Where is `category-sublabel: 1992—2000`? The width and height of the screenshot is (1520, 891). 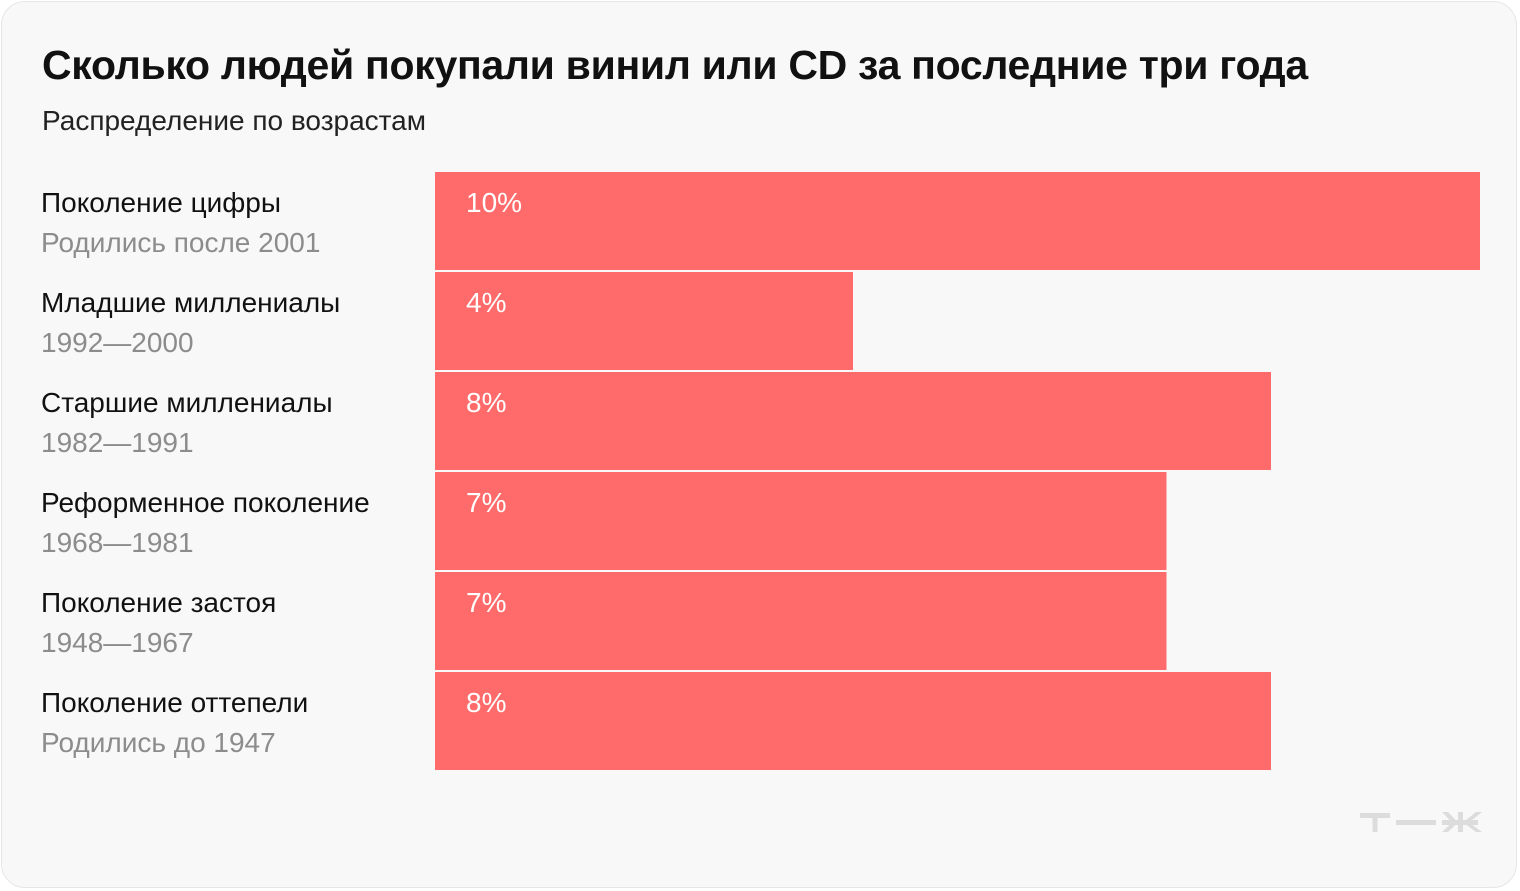 category-sublabel: 1992—2000 is located at coordinates (117, 342).